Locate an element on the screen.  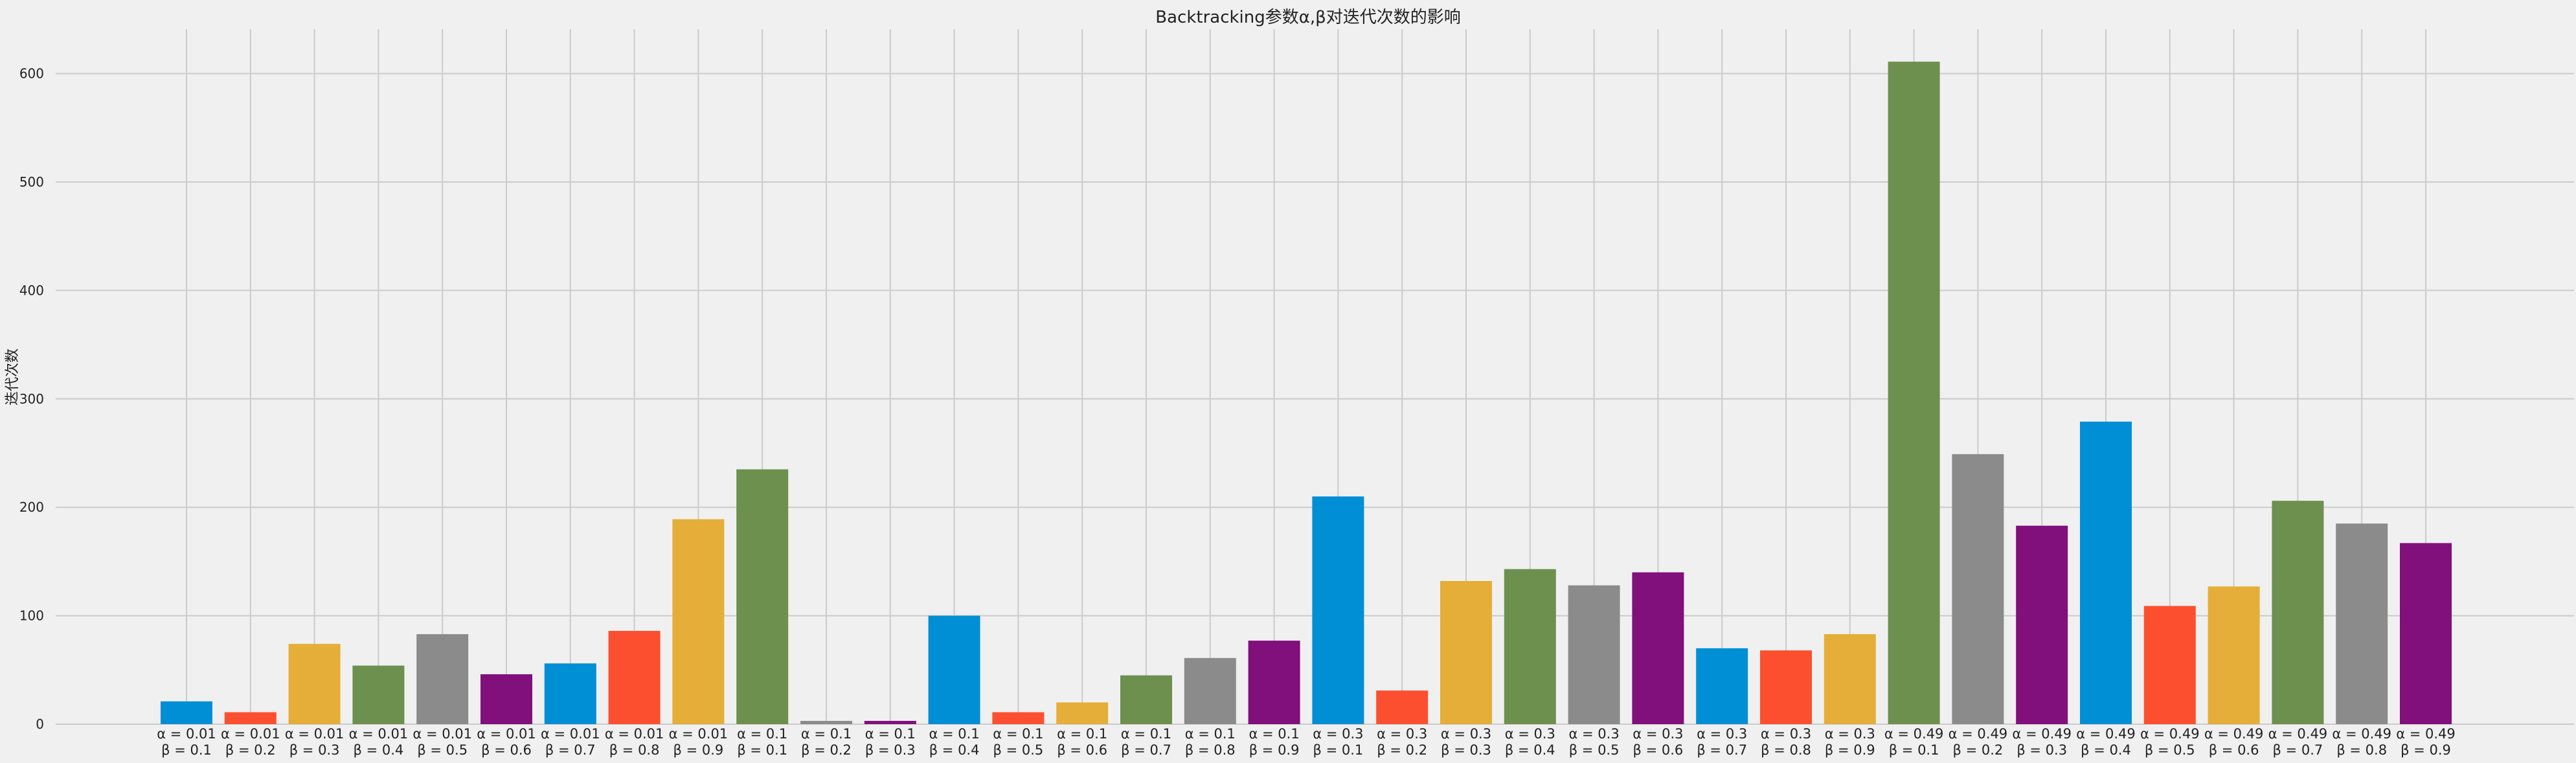
y-axis-label: 迭代次数 is located at coordinates (13, 376).